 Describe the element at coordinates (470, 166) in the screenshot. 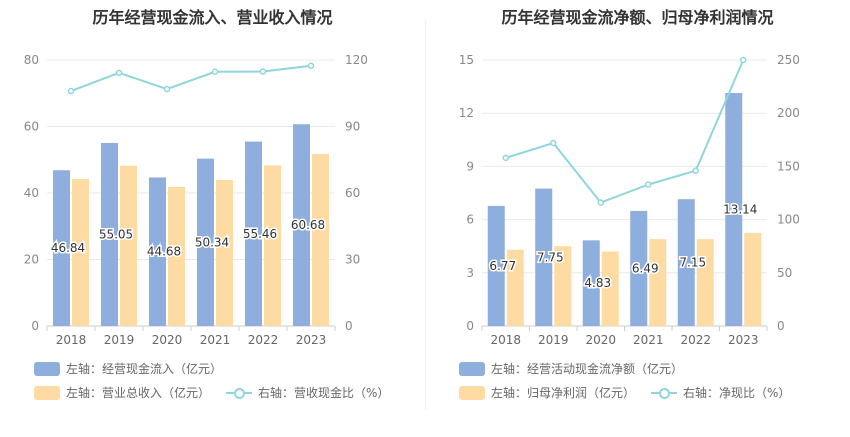

I see `y-left-tick-label: 9` at that location.